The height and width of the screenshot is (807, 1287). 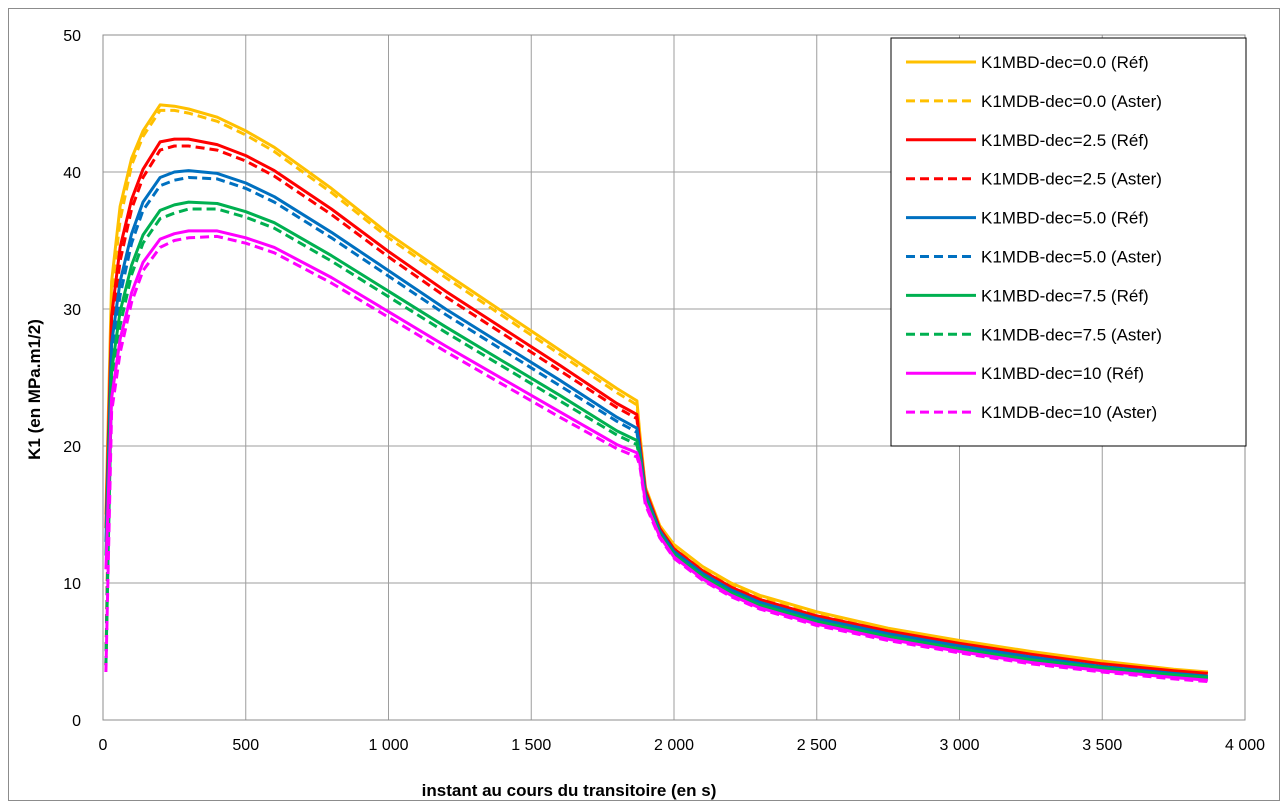 I want to click on x-tick-label: 2 000, so click(x=674, y=745).